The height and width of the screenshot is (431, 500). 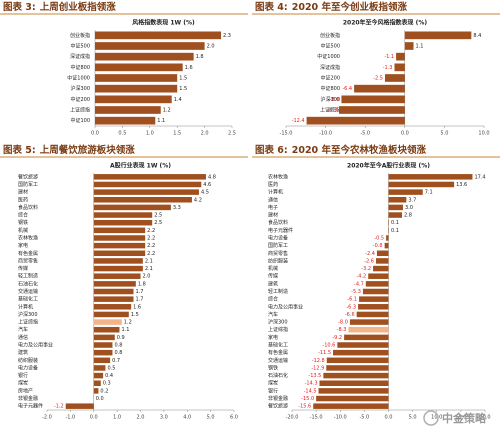 What do you see at coordinates (332, 111) in the screenshot?
I see `value-label: -8.3` at bounding box center [332, 111].